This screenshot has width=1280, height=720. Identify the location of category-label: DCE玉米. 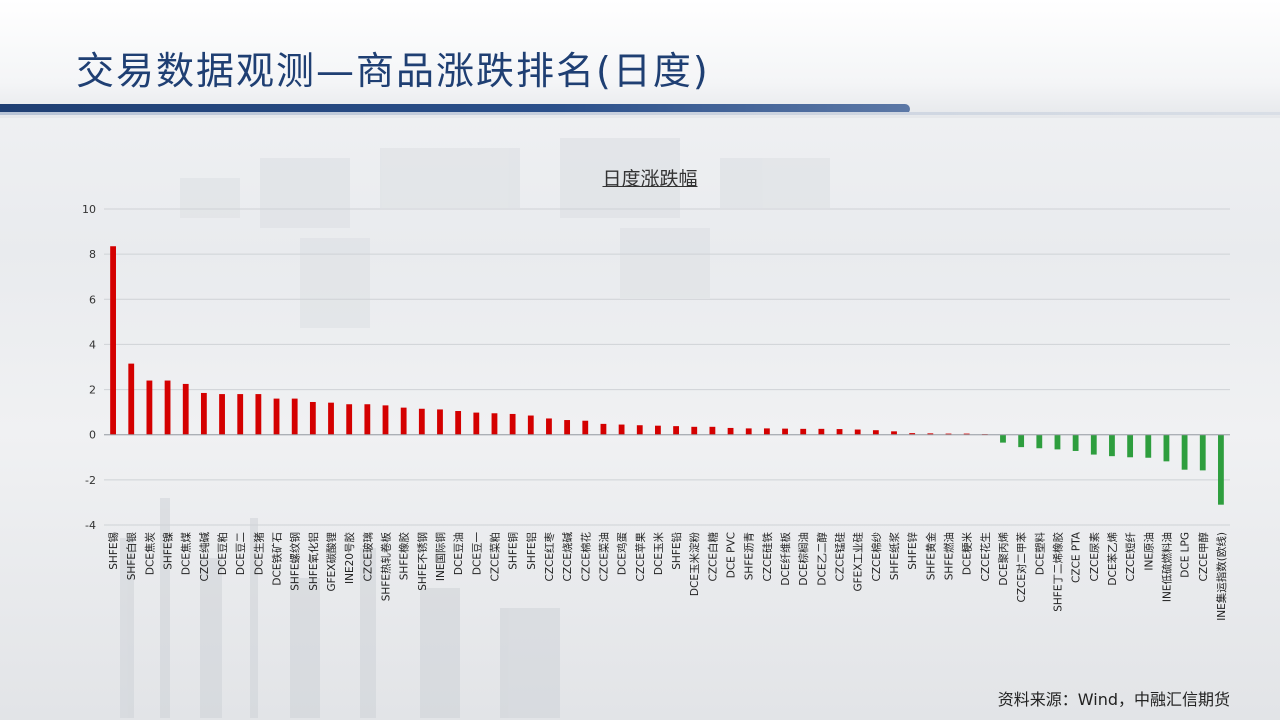
(658, 554).